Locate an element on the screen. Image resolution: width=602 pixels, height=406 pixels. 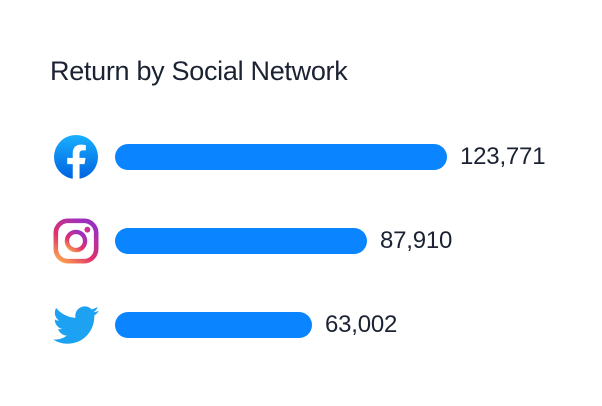
bar-row-twitter: 63,002 is located at coordinates (306, 325).